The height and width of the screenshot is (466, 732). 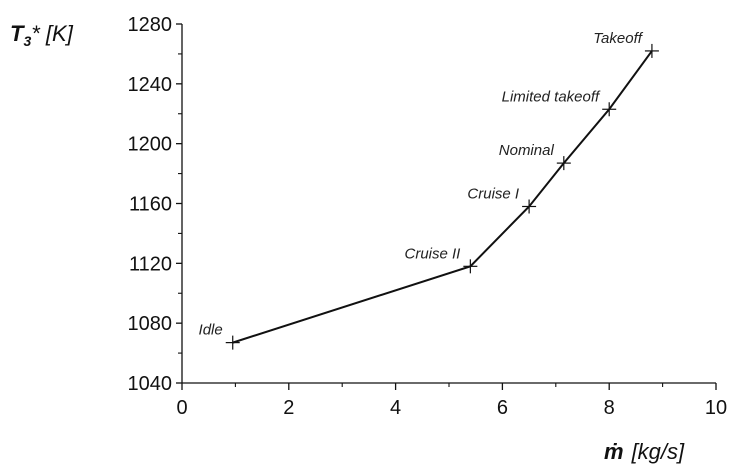 What do you see at coordinates (395, 408) in the screenshot?
I see `x-tick-label: 4` at bounding box center [395, 408].